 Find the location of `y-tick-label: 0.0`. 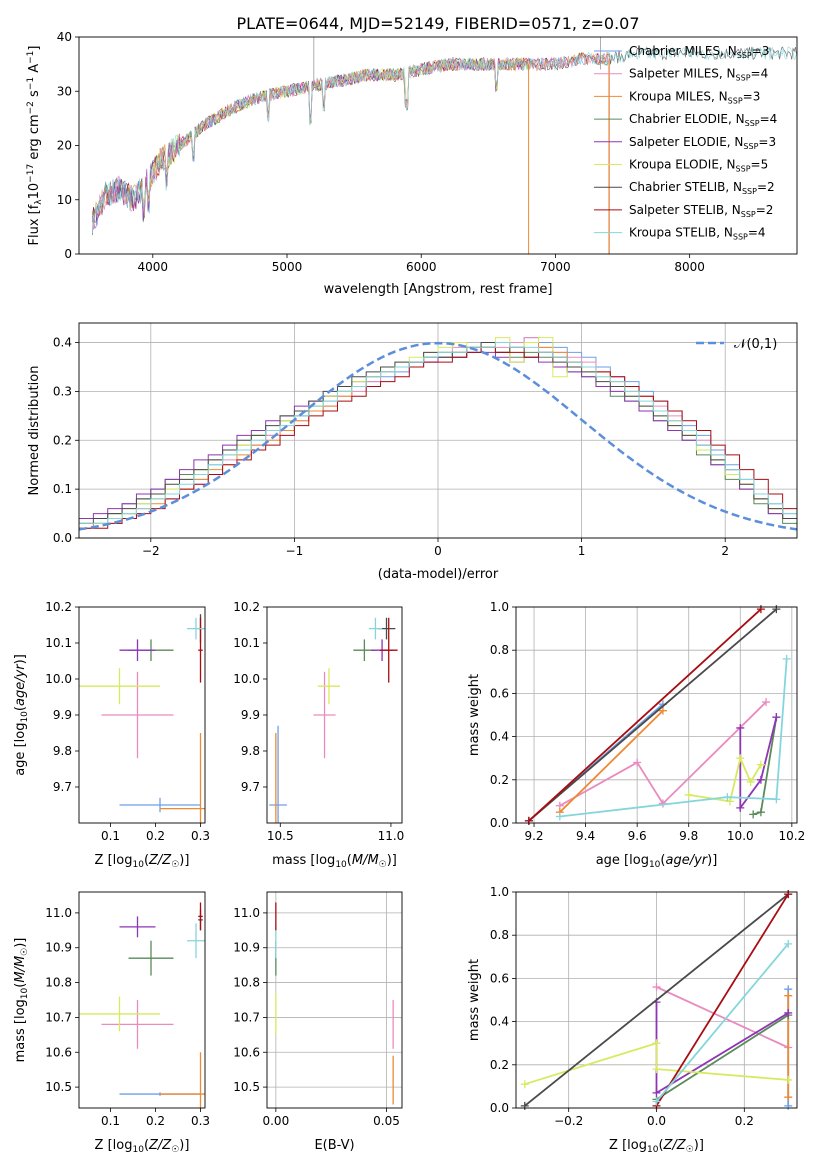

y-tick-label: 0.0 is located at coordinates (62, 538).